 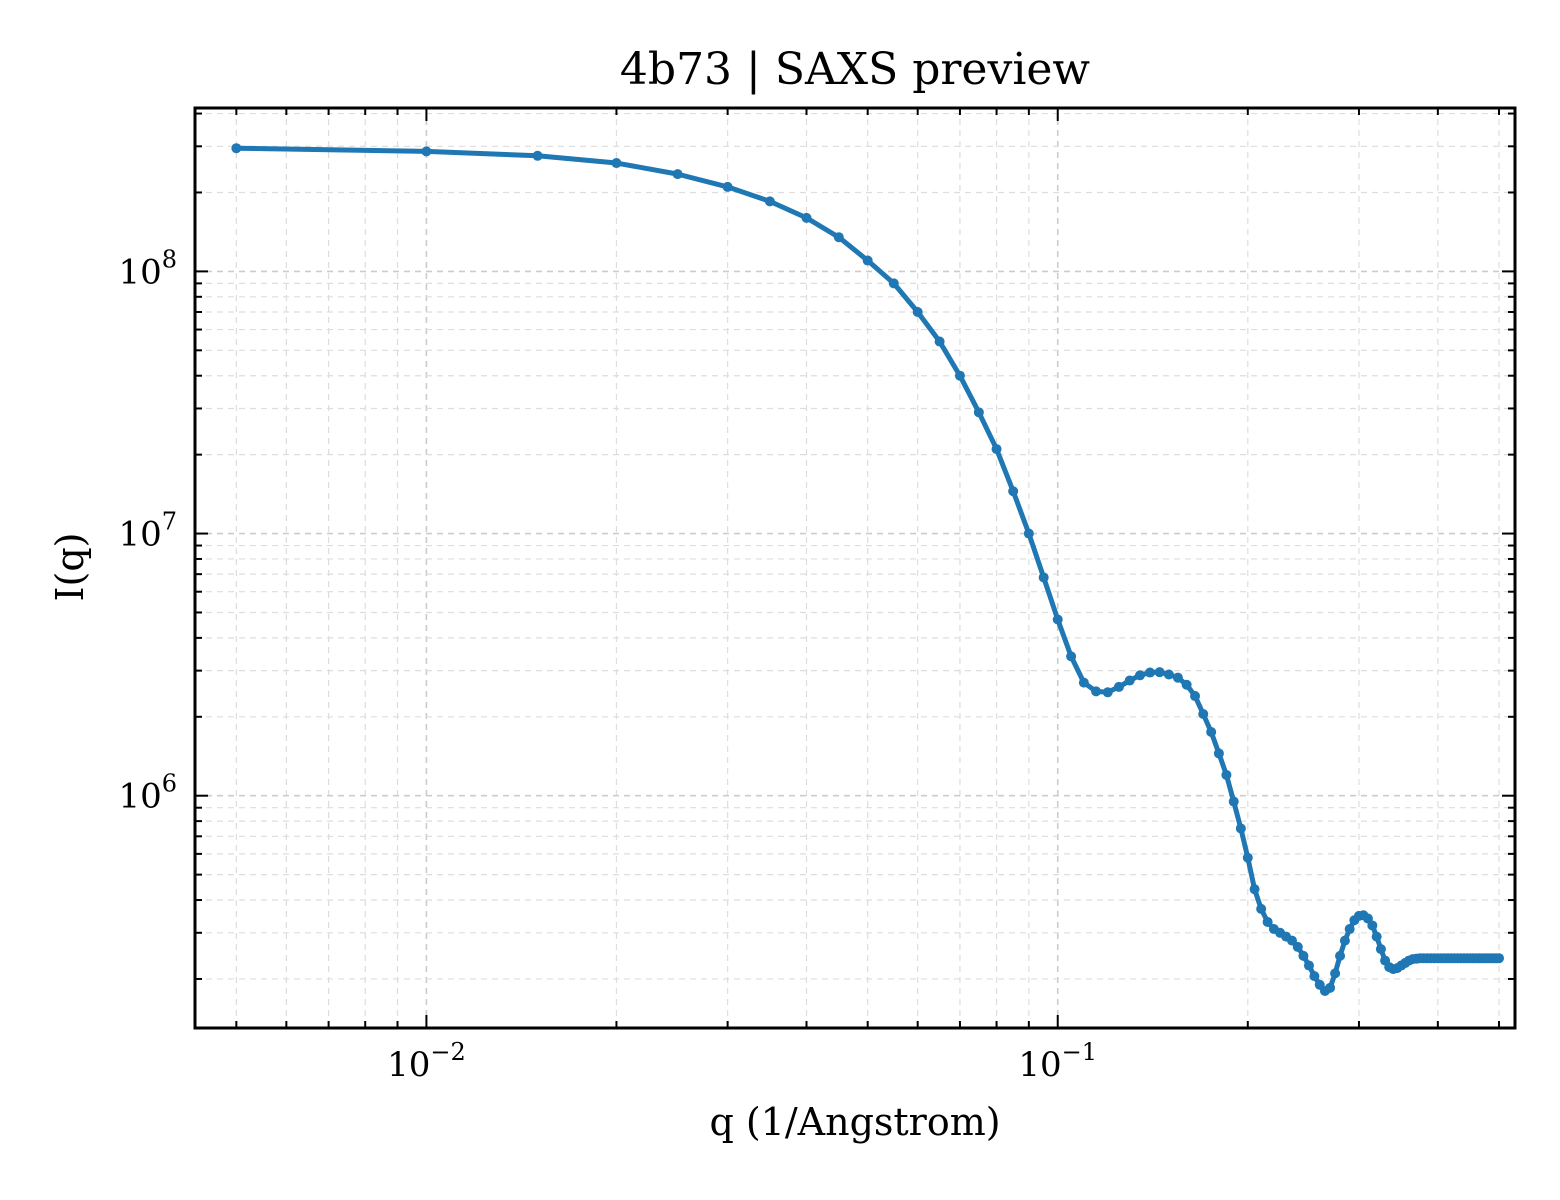 What do you see at coordinates (854, 1122) in the screenshot?
I see `x-axis-label: q (1/Angstrom)` at bounding box center [854, 1122].